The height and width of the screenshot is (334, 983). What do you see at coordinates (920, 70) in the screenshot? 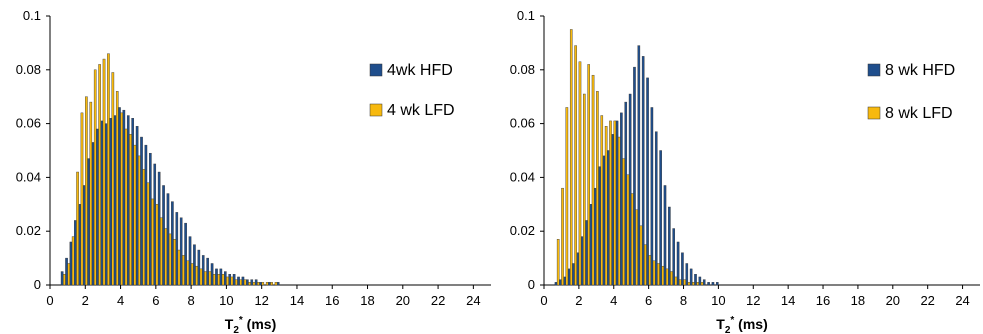
I see `legend-label-hfd: 8 wk HFD` at bounding box center [920, 70].